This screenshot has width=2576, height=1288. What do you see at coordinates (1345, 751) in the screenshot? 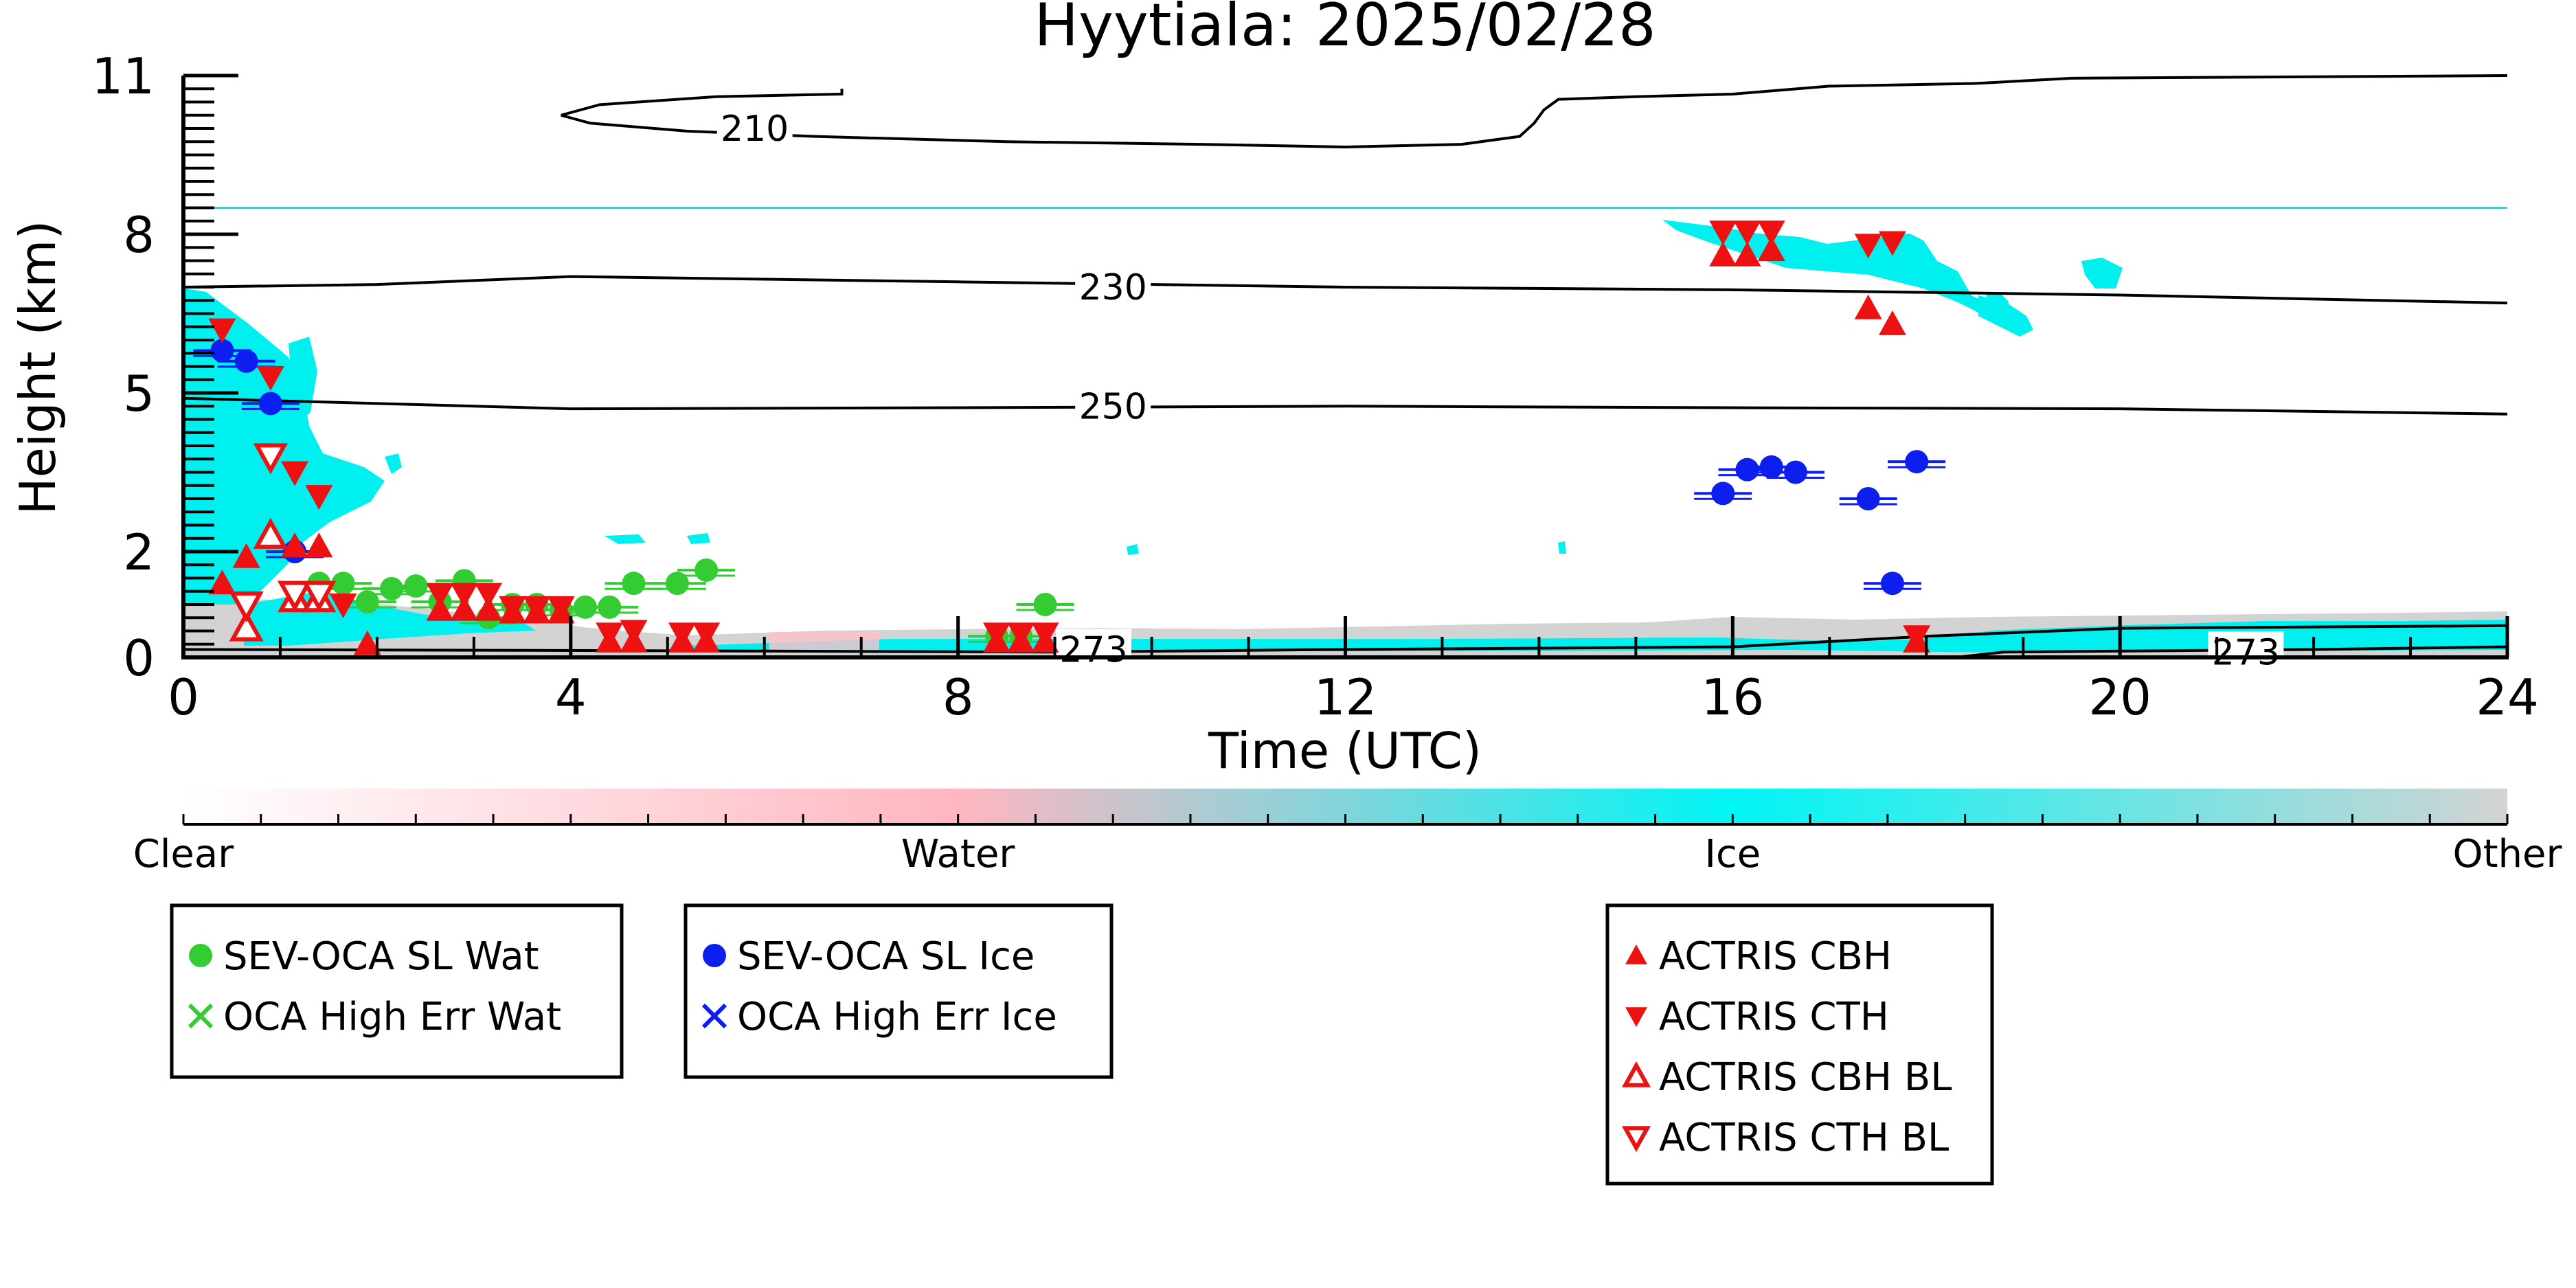
I see `x-axis-label: Time (UTC)` at bounding box center [1345, 751].